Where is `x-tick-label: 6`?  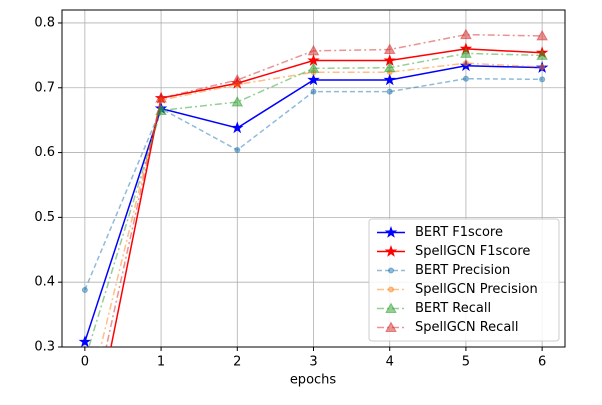
x-tick-label: 6 is located at coordinates (542, 362).